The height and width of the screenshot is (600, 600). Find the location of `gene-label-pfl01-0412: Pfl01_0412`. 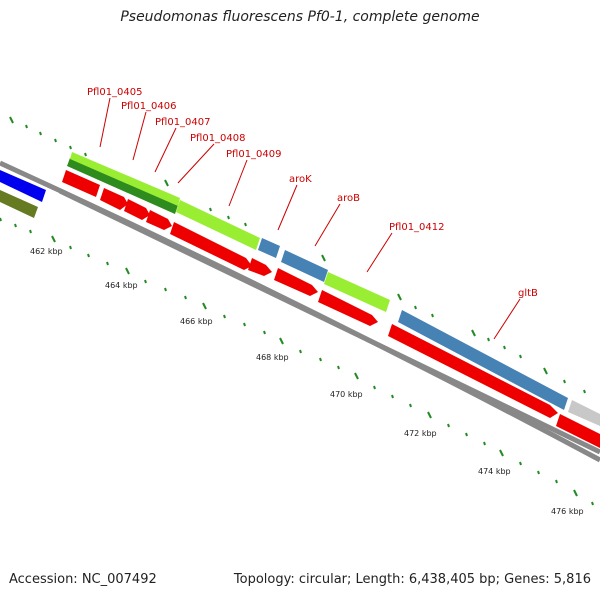

gene-label-pfl01-0412: Pfl01_0412 is located at coordinates (417, 227).